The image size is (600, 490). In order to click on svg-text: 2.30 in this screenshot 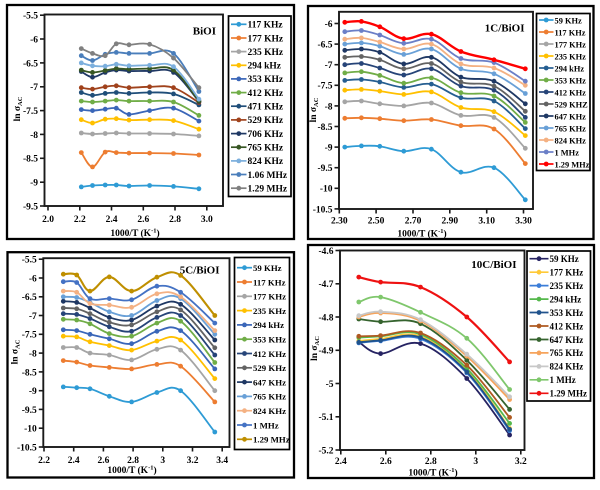, I will do `click(339, 221)`.